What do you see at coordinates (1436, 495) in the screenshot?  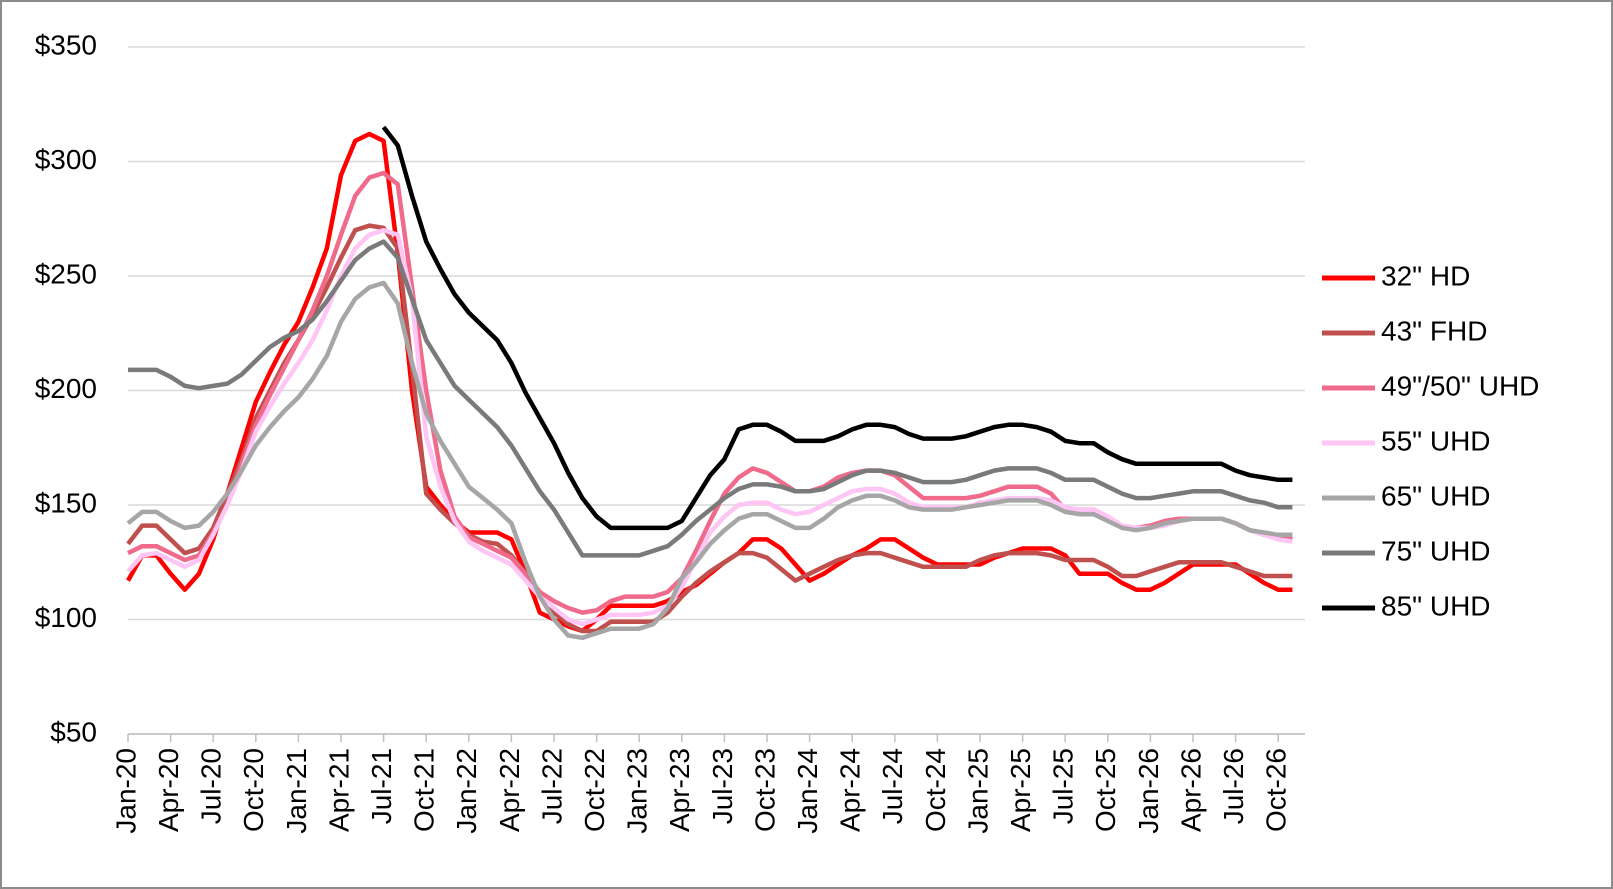 I see `legend-label: 65" UHD` at bounding box center [1436, 495].